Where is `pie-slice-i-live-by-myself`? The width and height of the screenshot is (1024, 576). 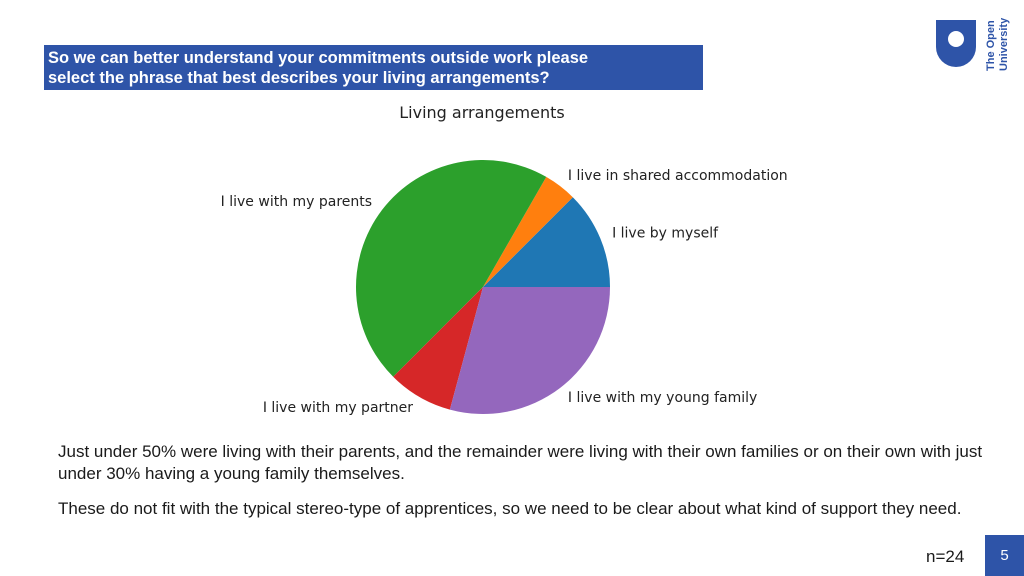
pie-slice-i-live-by-myself is located at coordinates (546, 242).